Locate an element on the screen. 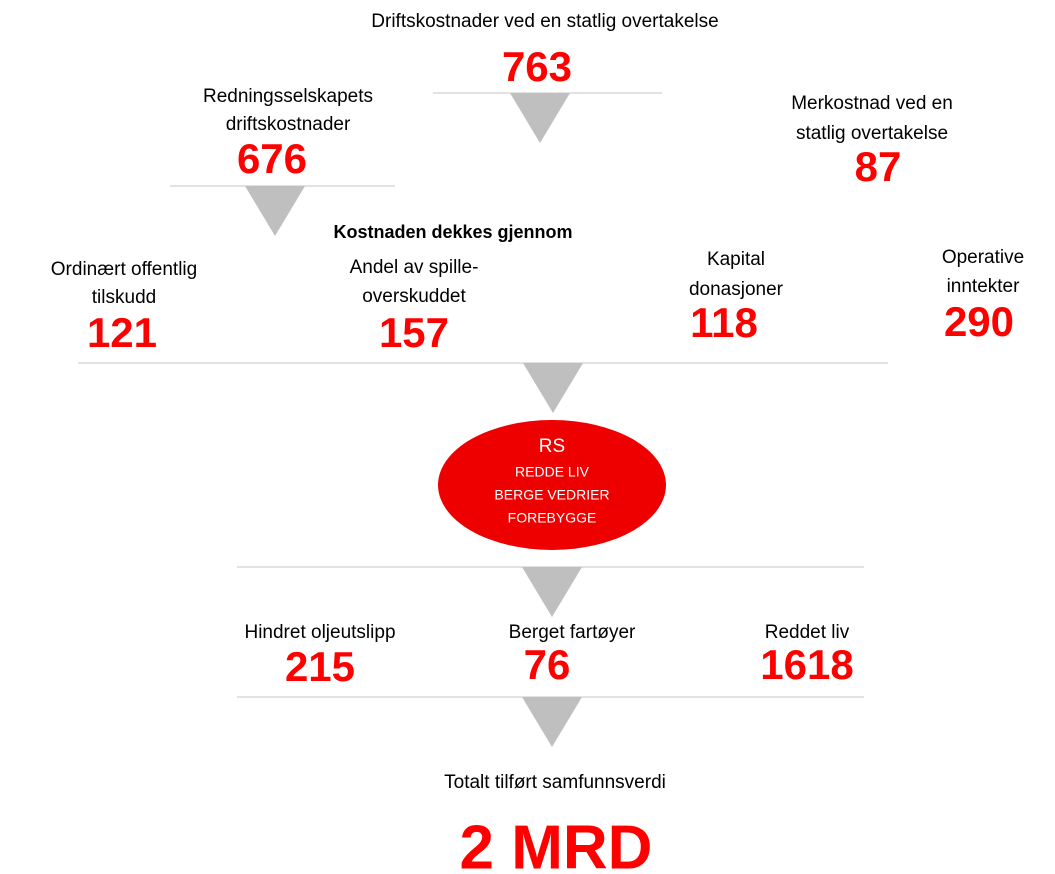 The height and width of the screenshot is (874, 1055). rs-line: REDDE LIV is located at coordinates (552, 472).